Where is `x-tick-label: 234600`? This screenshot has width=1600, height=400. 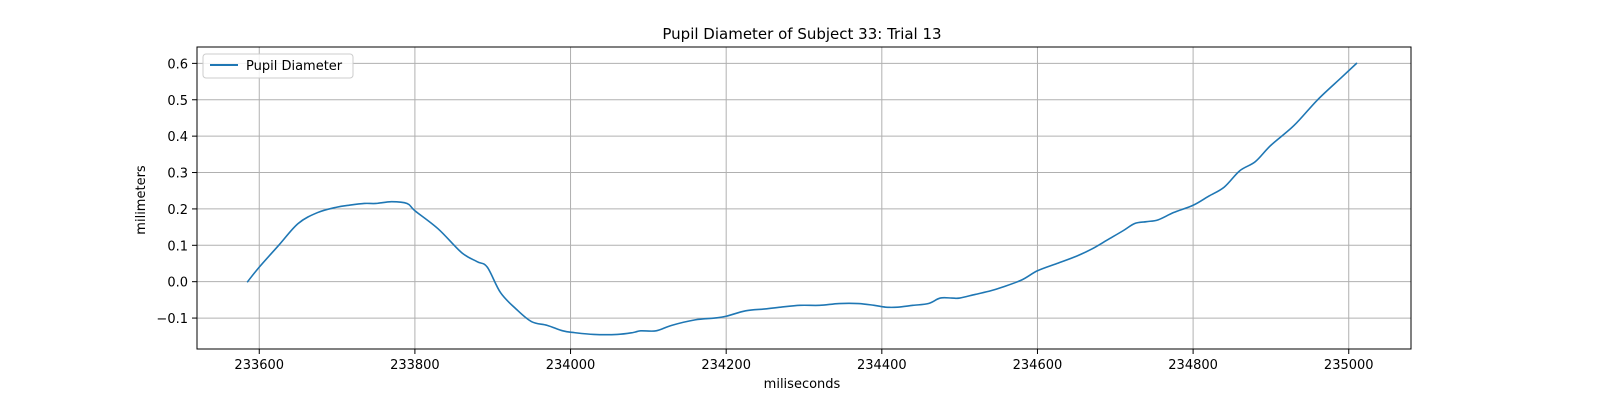 x-tick-label: 234600 is located at coordinates (1038, 365).